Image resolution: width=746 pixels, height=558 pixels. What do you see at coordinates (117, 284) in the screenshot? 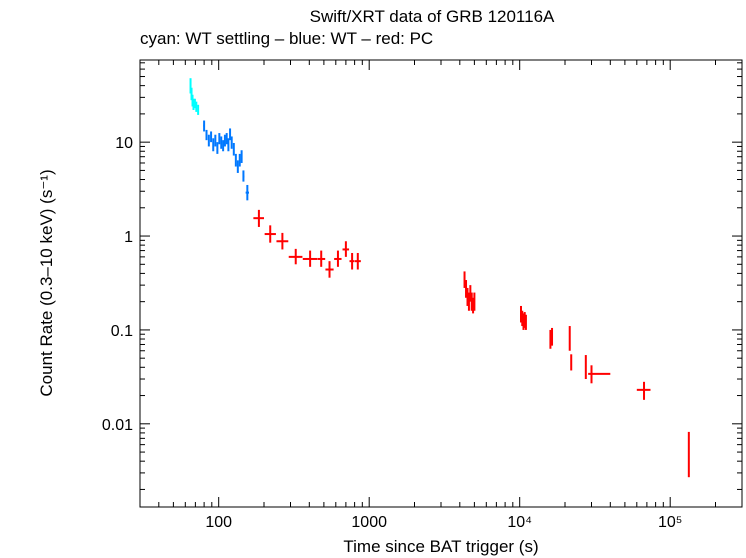
I see `y-tick-labels: 0.01 0.1 1 10` at bounding box center [117, 284].